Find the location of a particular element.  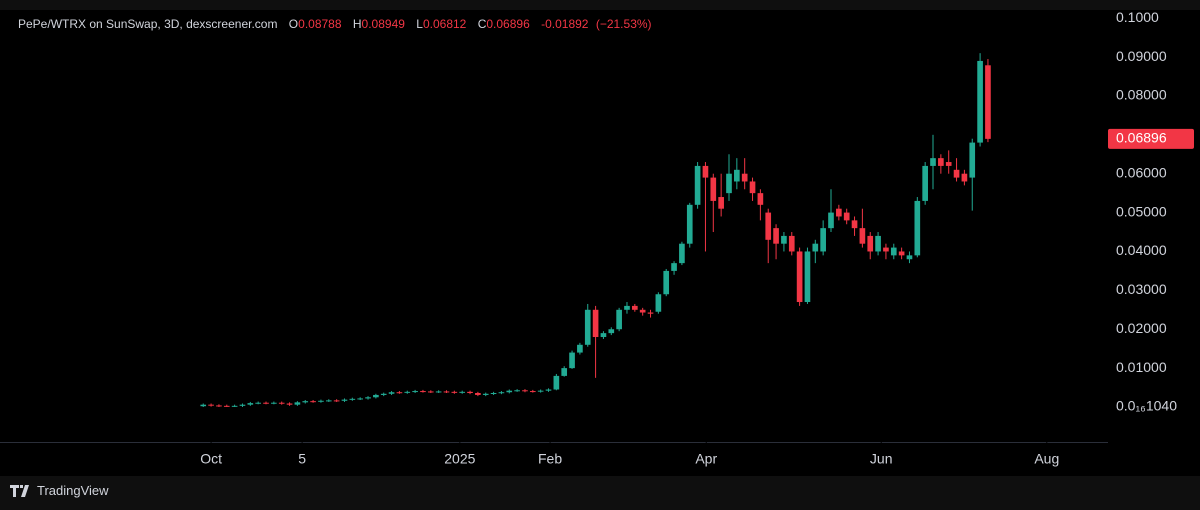

x-tick-label: Oct is located at coordinates (211, 459).